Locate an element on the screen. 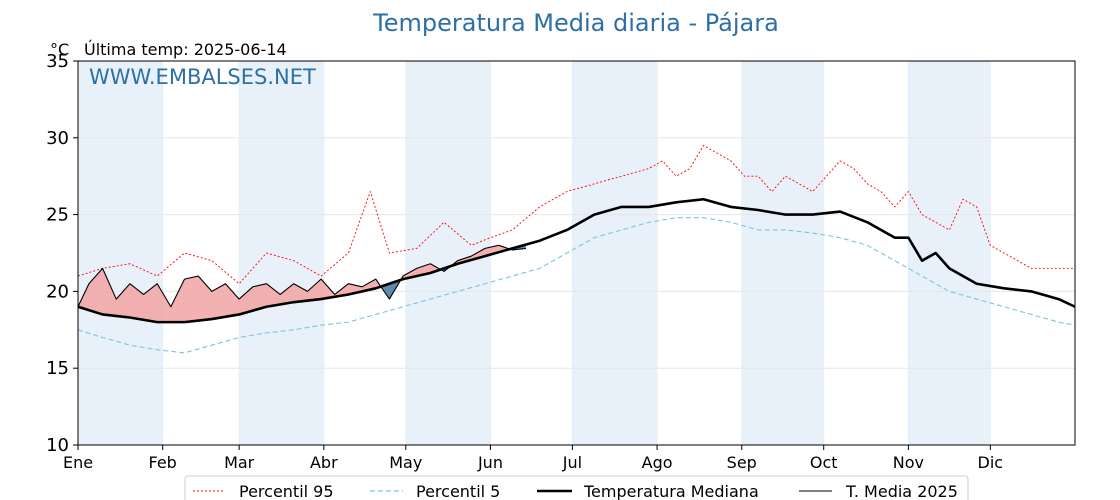  month-band-sep is located at coordinates (782, 253).